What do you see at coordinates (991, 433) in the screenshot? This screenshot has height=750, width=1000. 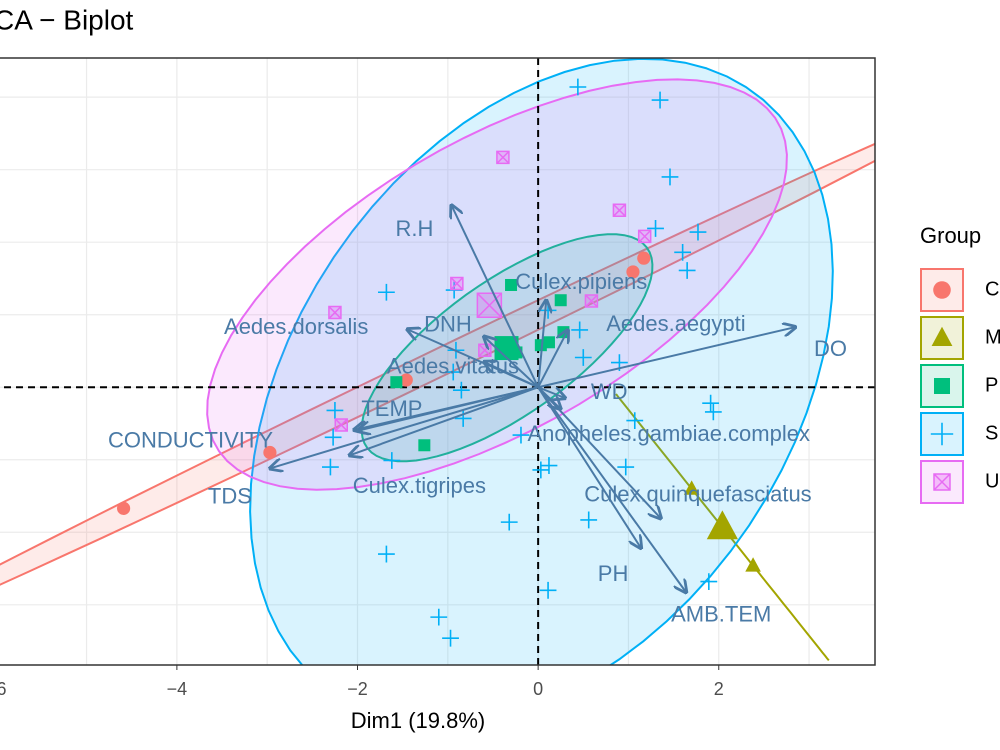 I see `legend-label: S` at bounding box center [991, 433].